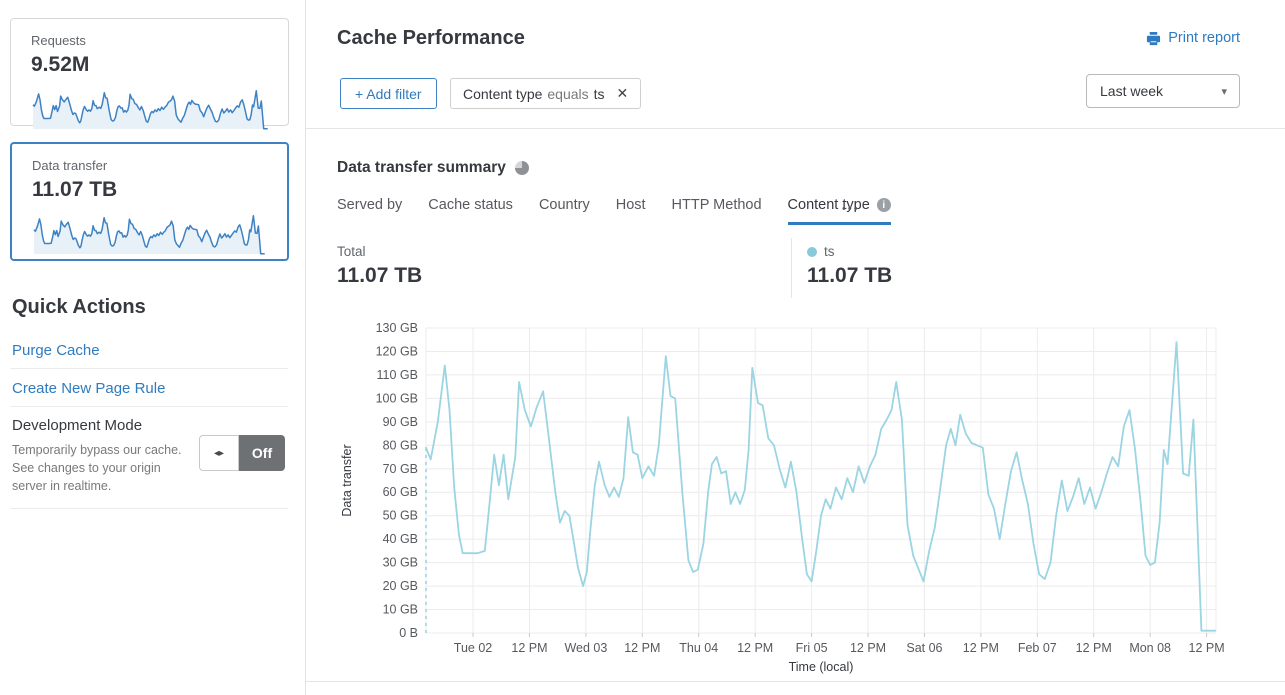  Describe the element at coordinates (79, 307) in the screenshot. I see `quick-actions-heading: Quick Actions` at that location.